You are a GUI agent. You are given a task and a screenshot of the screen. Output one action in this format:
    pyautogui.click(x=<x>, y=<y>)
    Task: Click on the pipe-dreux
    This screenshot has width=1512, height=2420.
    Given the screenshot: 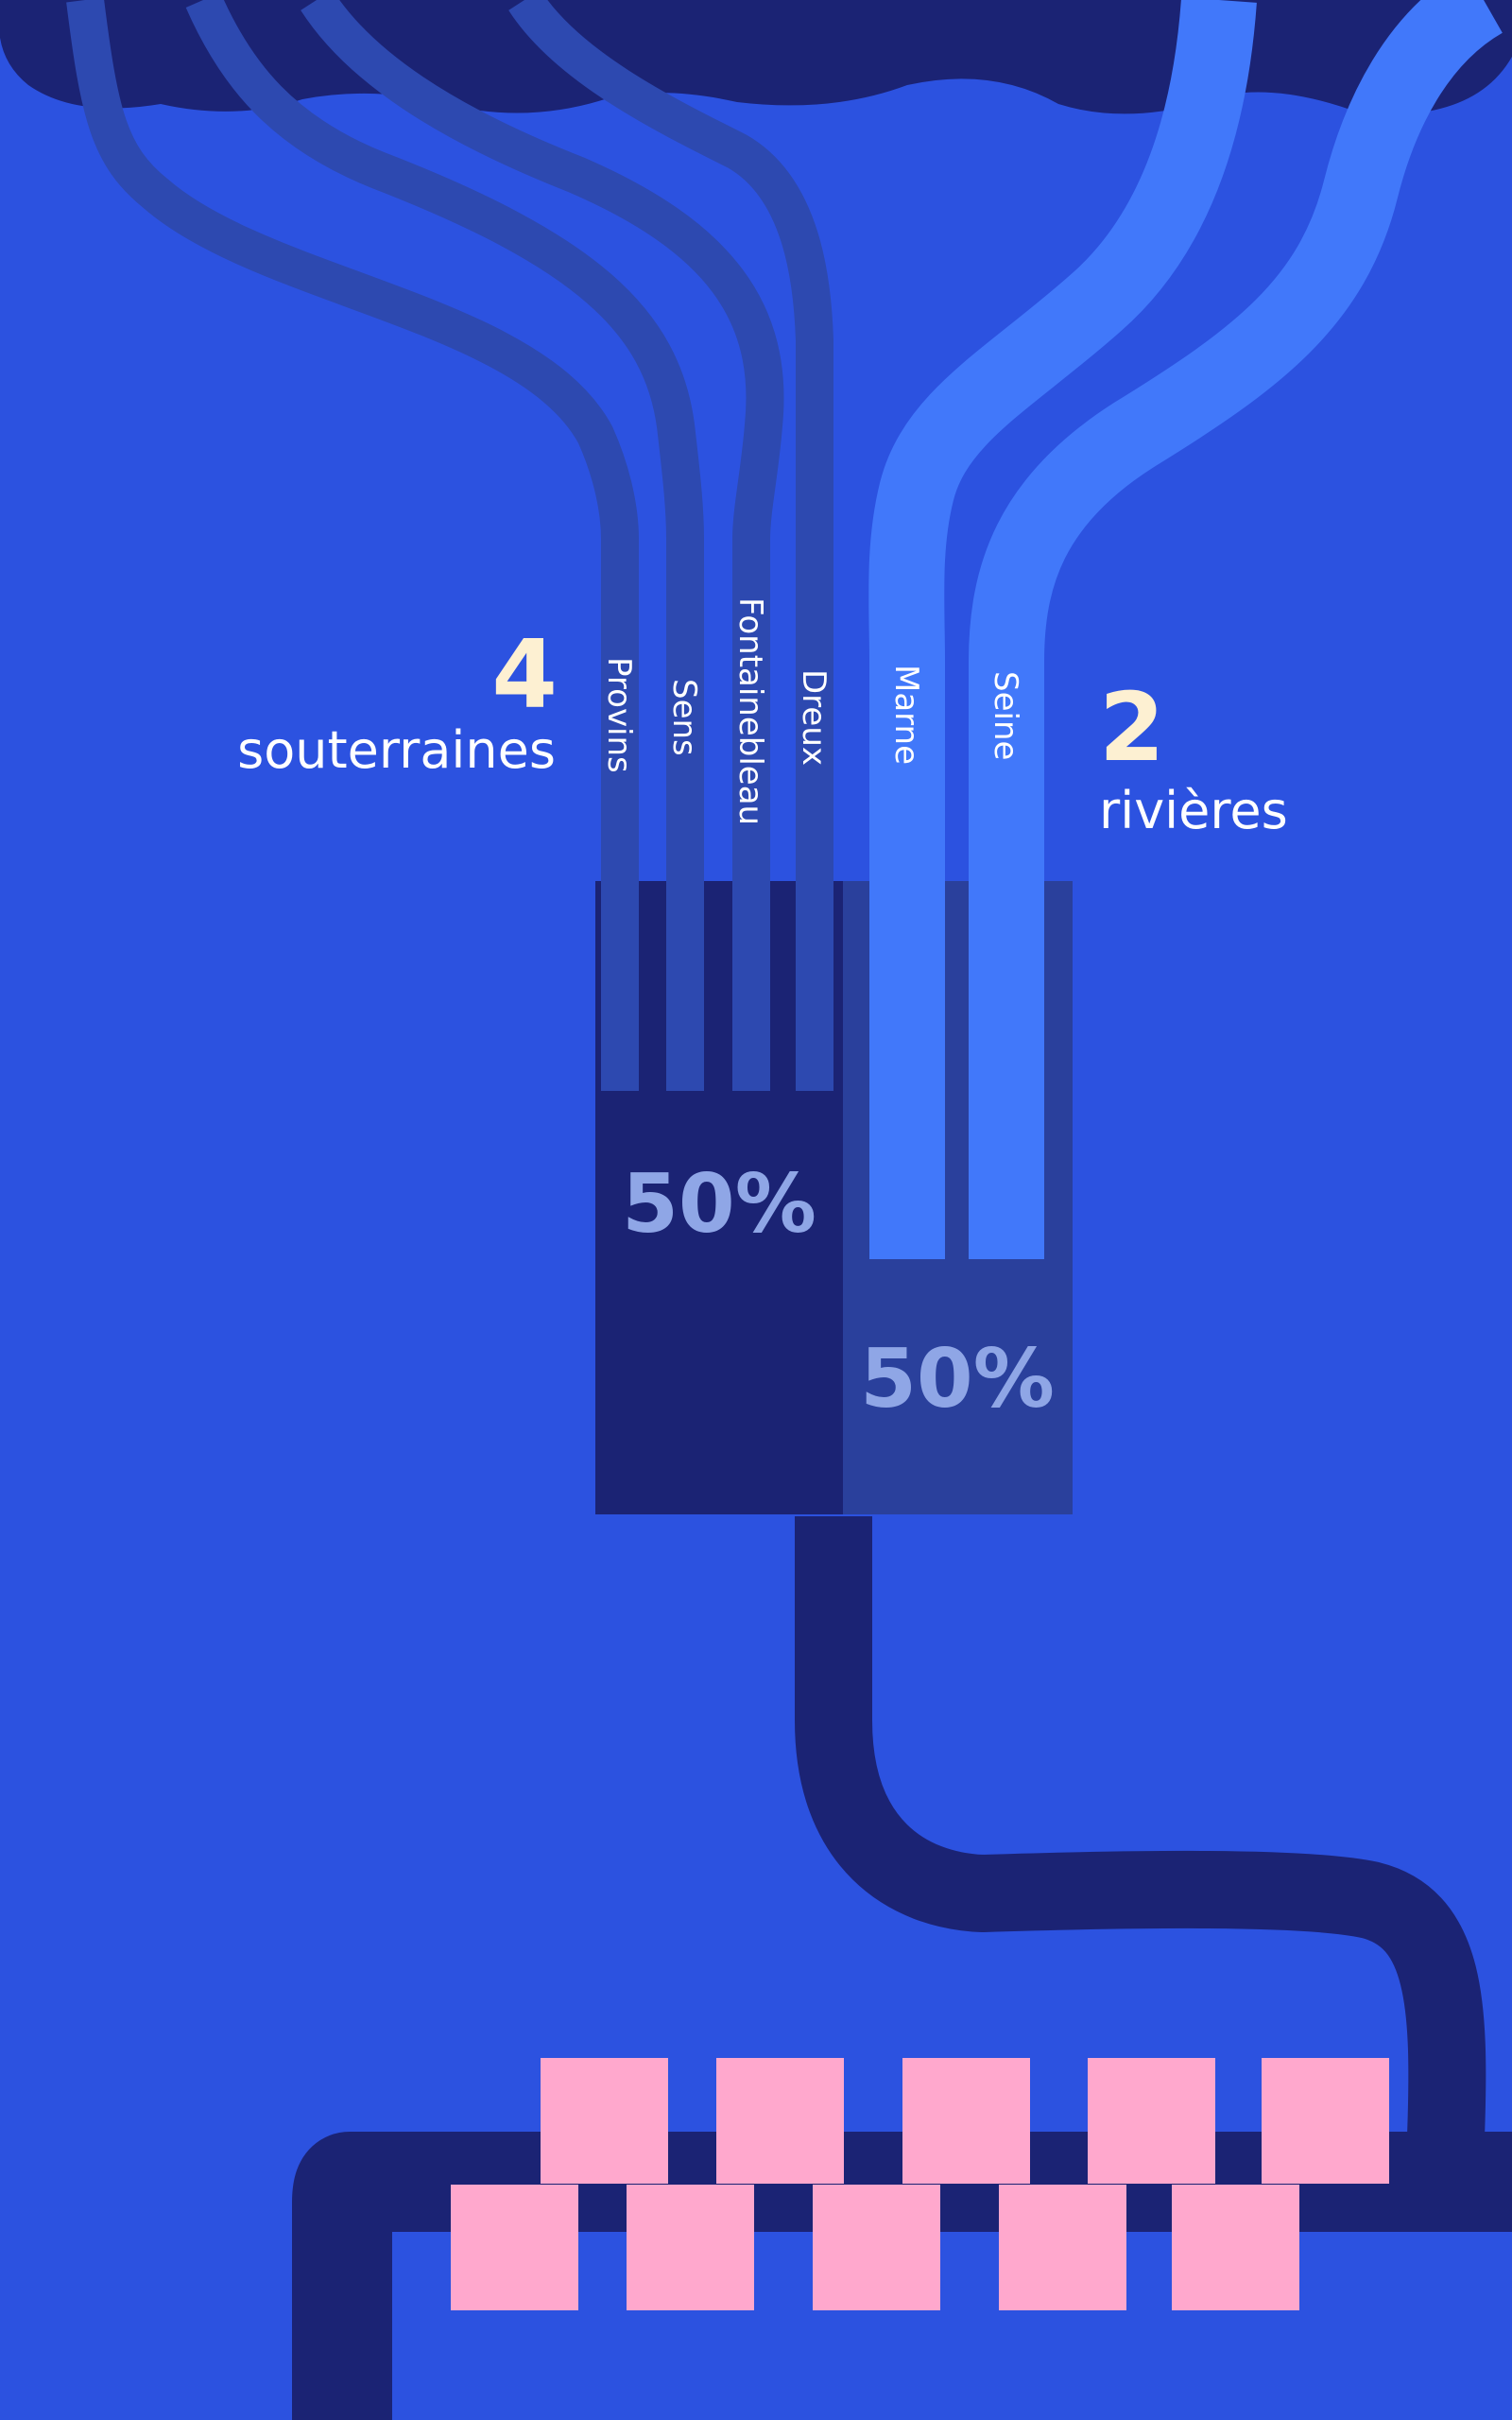 What is the action you would take?
    pyautogui.click(x=670, y=545)
    